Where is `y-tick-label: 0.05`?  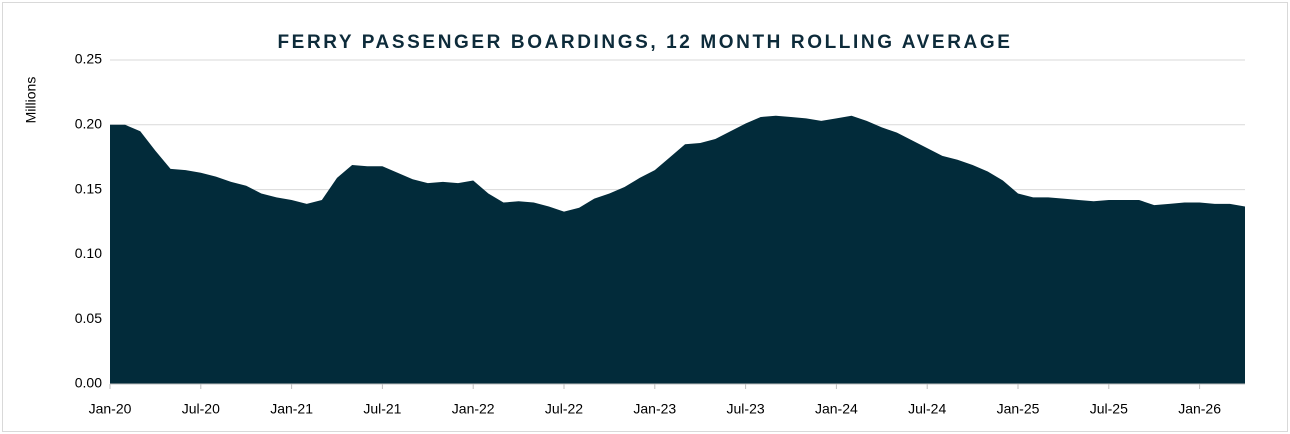
y-tick-label: 0.05 is located at coordinates (88, 318).